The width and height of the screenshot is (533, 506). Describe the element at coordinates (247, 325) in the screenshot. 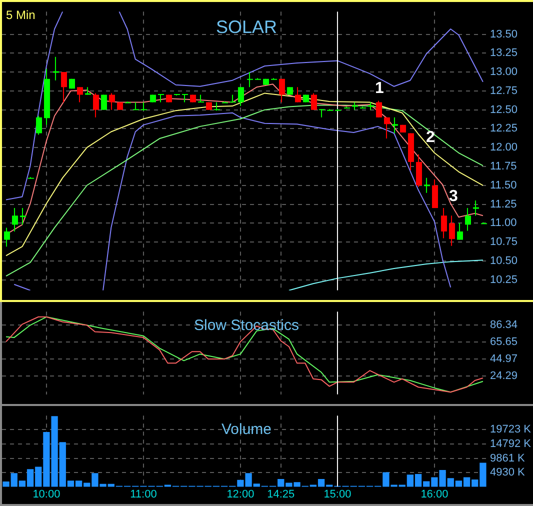

I see `chart-title: Slow Stocastics` at that location.